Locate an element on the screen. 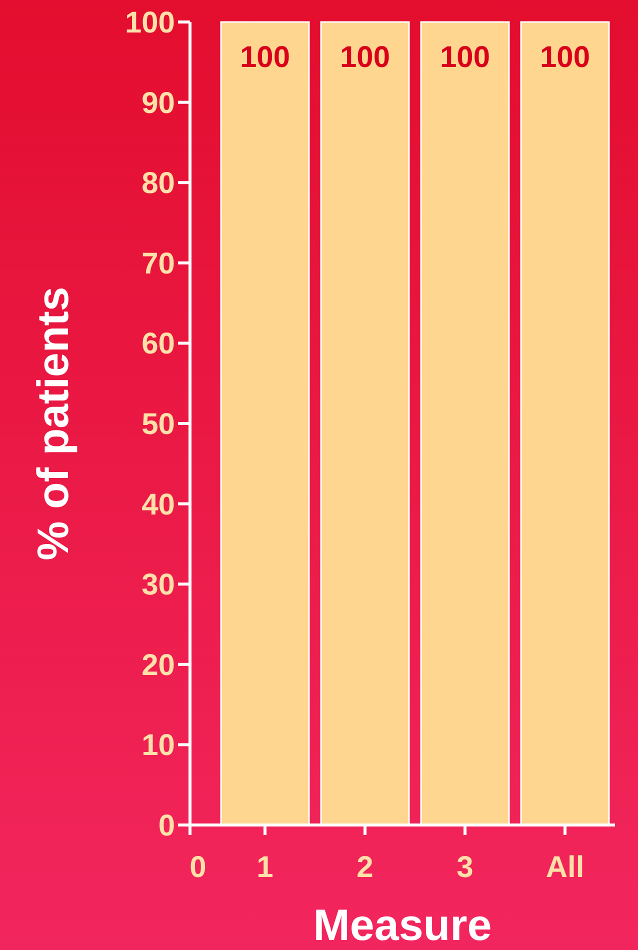  y-axis-title: % of patients is located at coordinates (53, 423).